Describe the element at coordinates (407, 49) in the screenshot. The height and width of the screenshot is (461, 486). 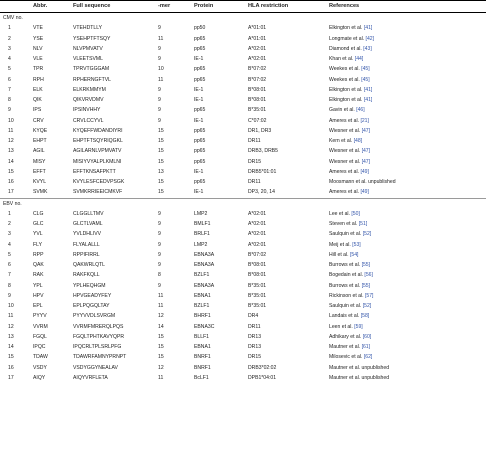
I see `cell-references: Diamond et al. [43]` at that location.